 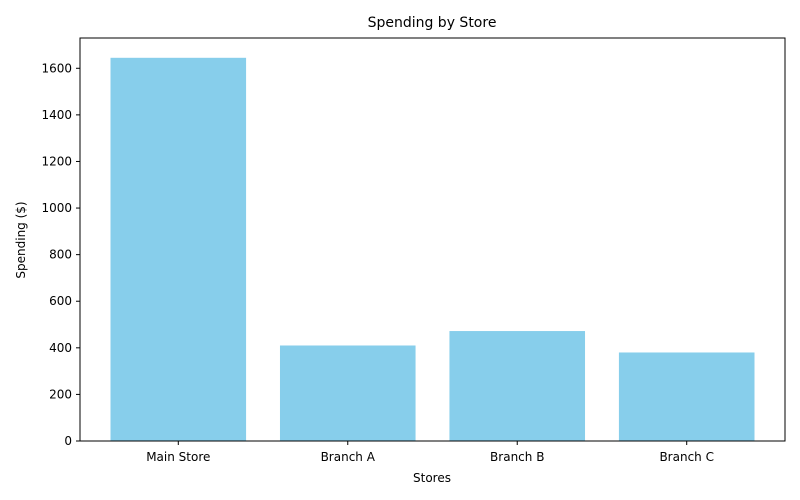 What do you see at coordinates (348, 457) in the screenshot?
I see `x-tick-label: Branch A` at bounding box center [348, 457].